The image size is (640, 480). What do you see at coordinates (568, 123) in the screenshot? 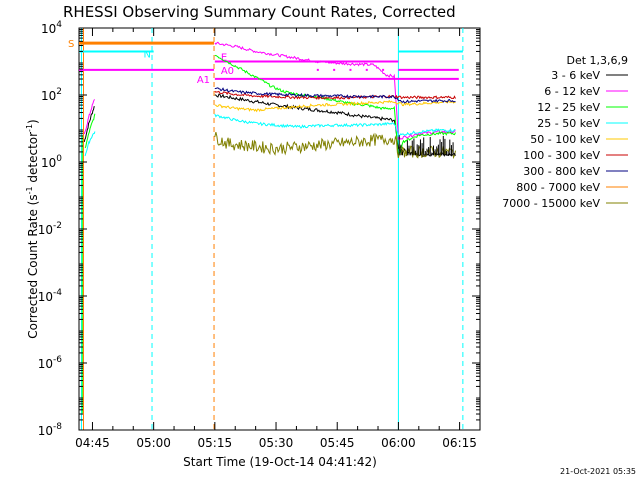
I see `legend-label-3: 25 - 50 keV` at bounding box center [568, 123].